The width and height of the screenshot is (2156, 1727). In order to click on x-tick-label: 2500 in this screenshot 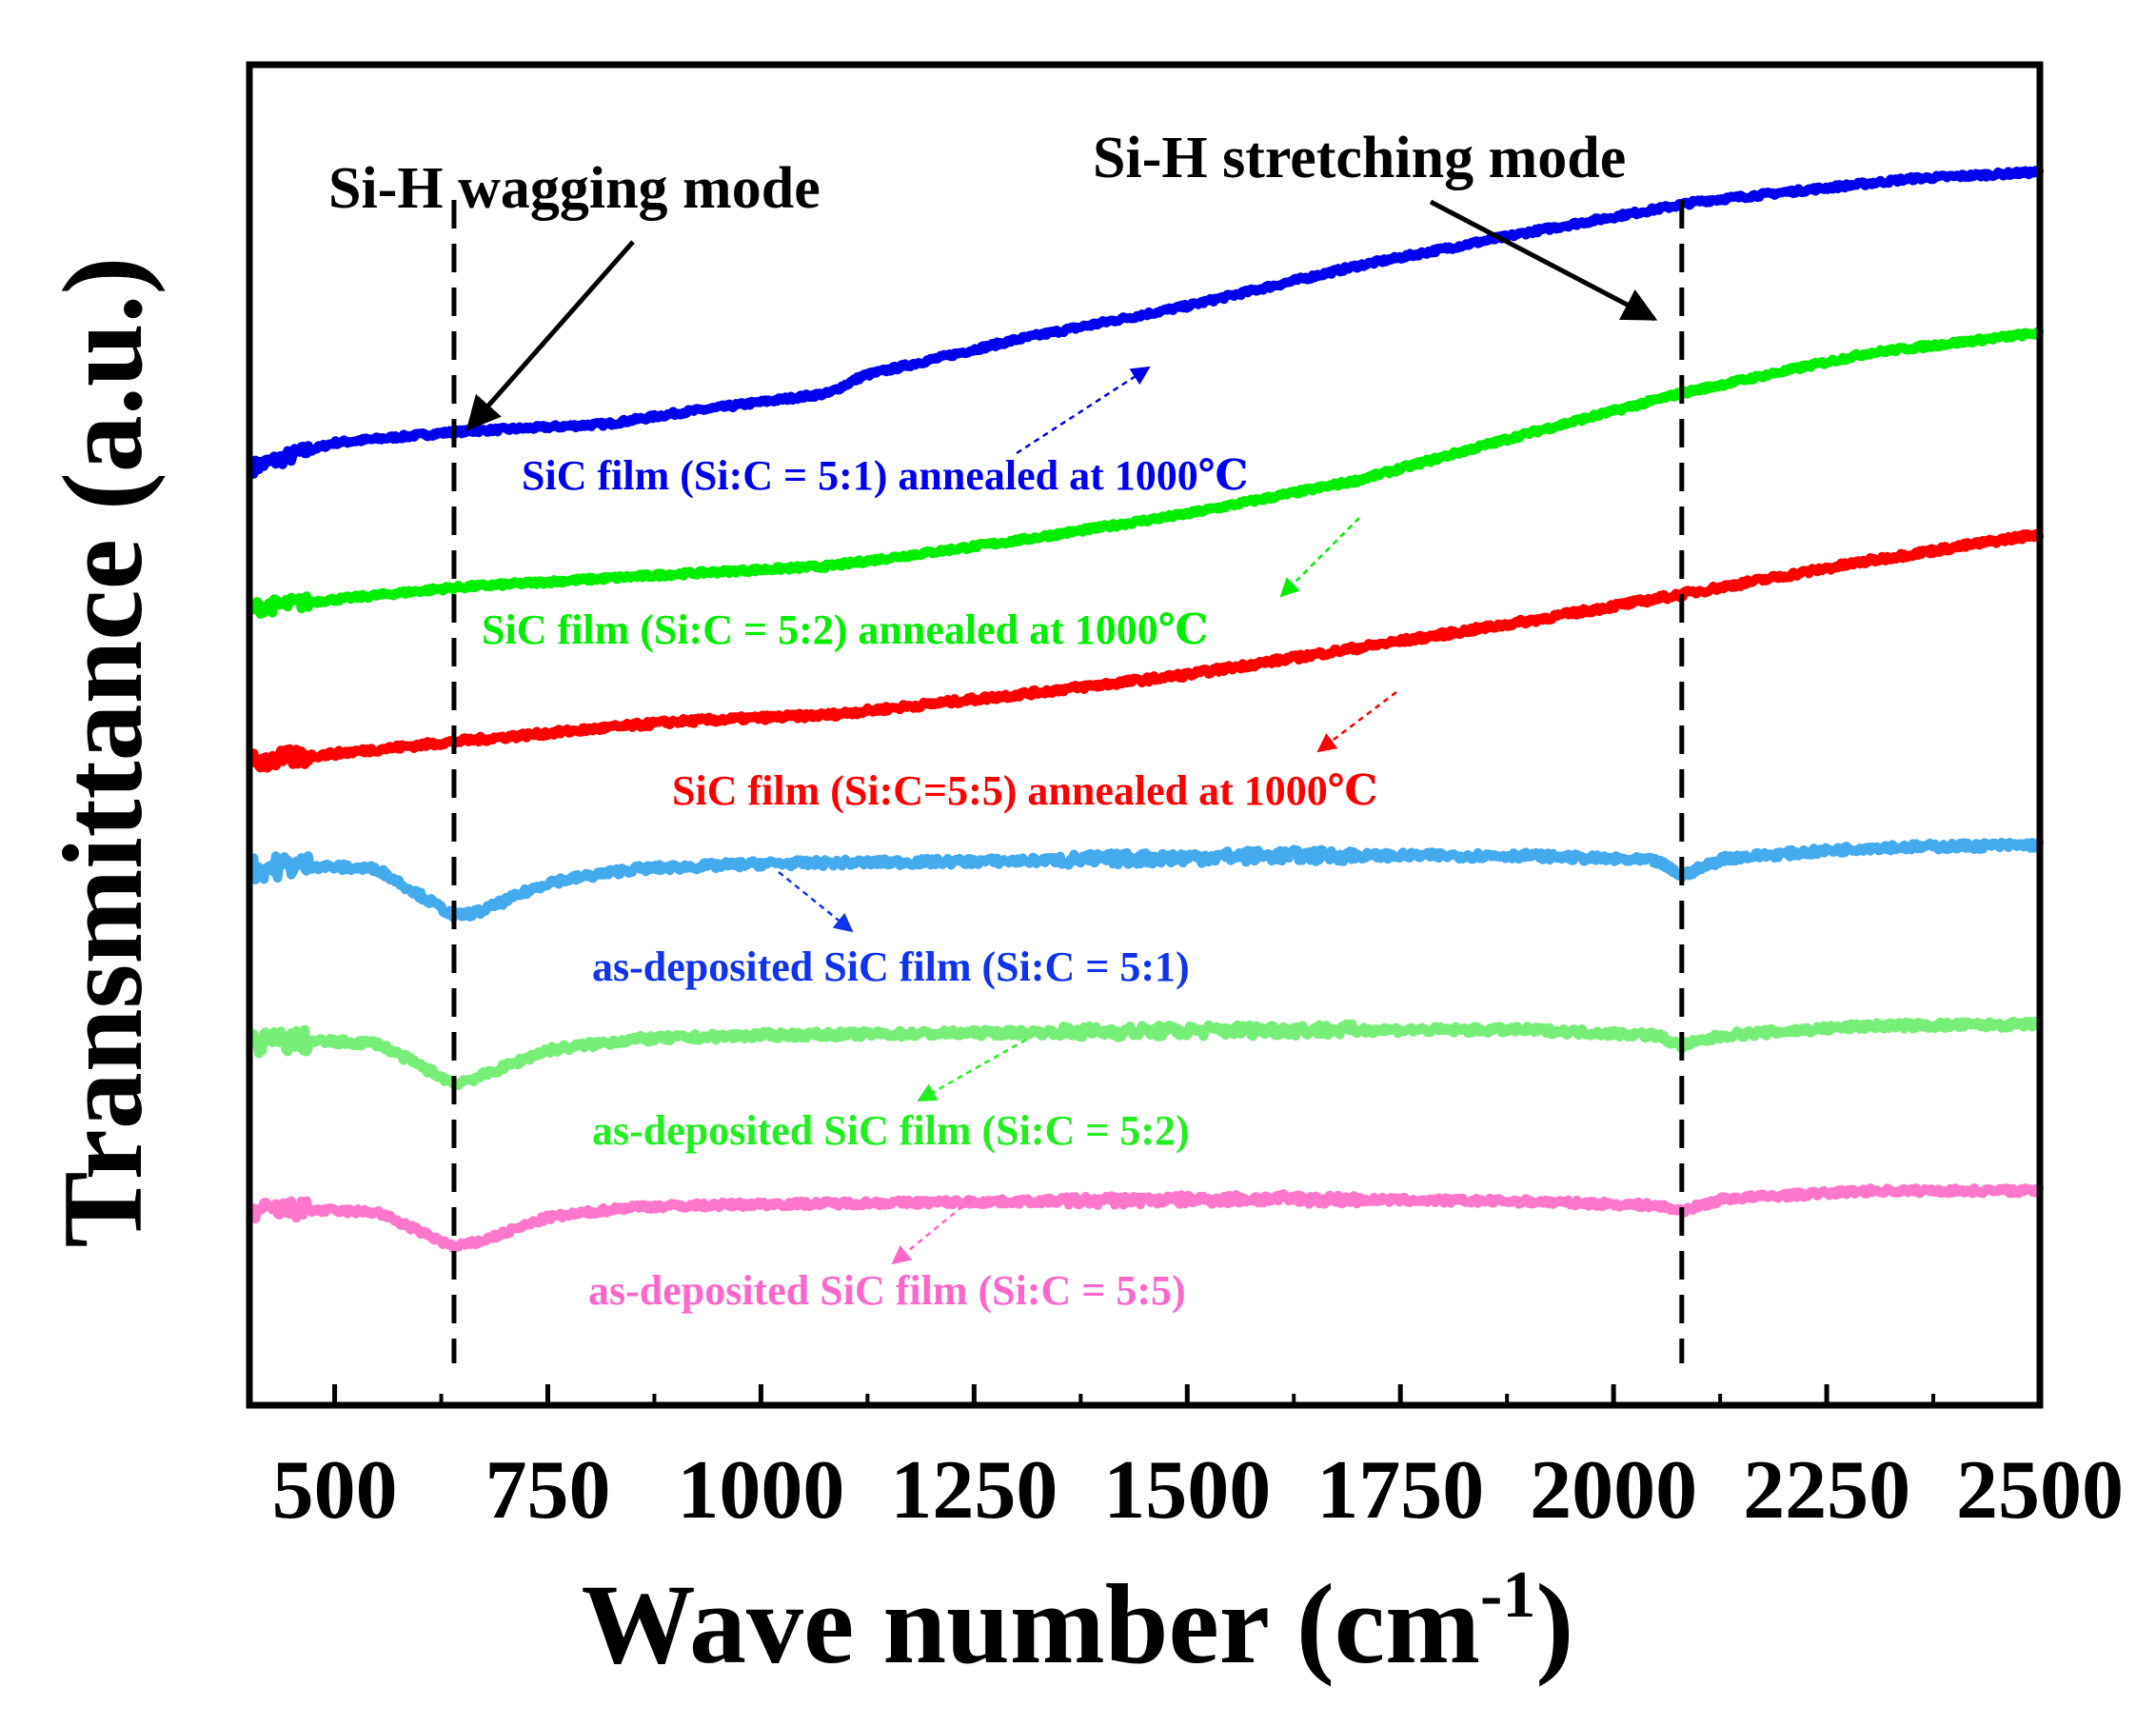, I will do `click(2040, 1490)`.